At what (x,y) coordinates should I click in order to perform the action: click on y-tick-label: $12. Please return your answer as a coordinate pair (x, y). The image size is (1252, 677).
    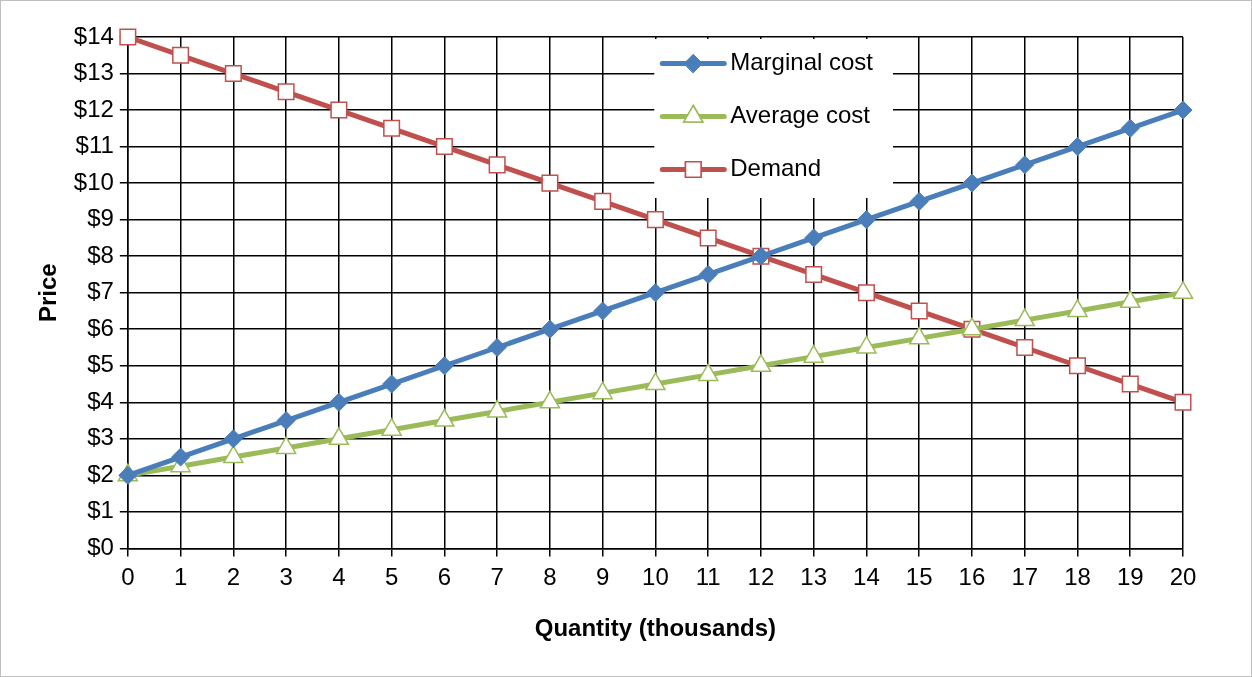
    Looking at the image, I should click on (93, 108).